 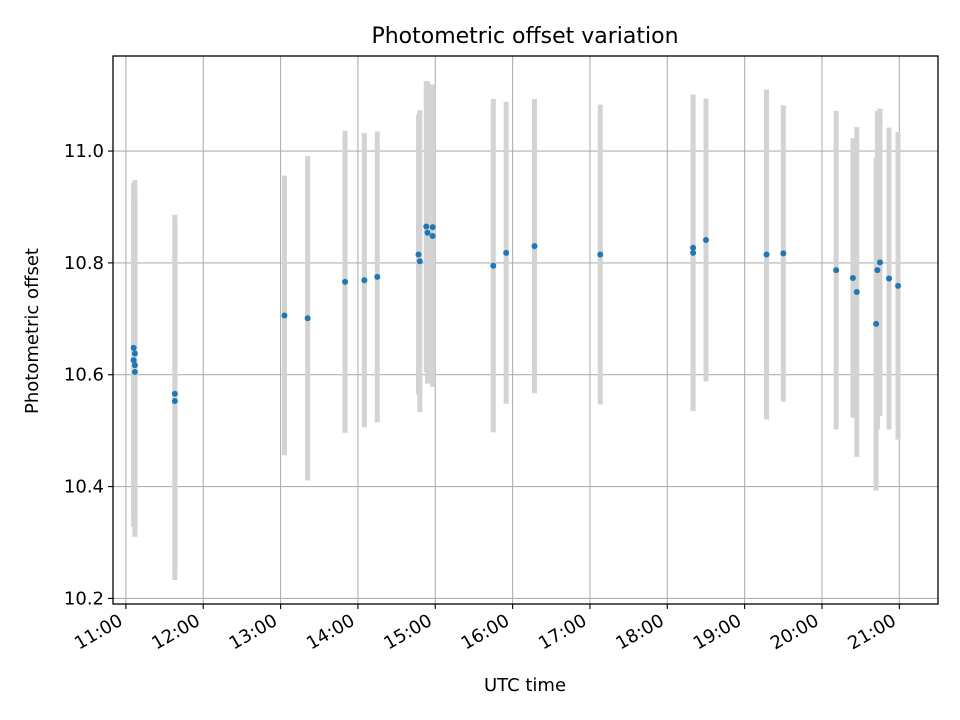 I want to click on x-tick-label: 12:00, so click(x=175, y=632).